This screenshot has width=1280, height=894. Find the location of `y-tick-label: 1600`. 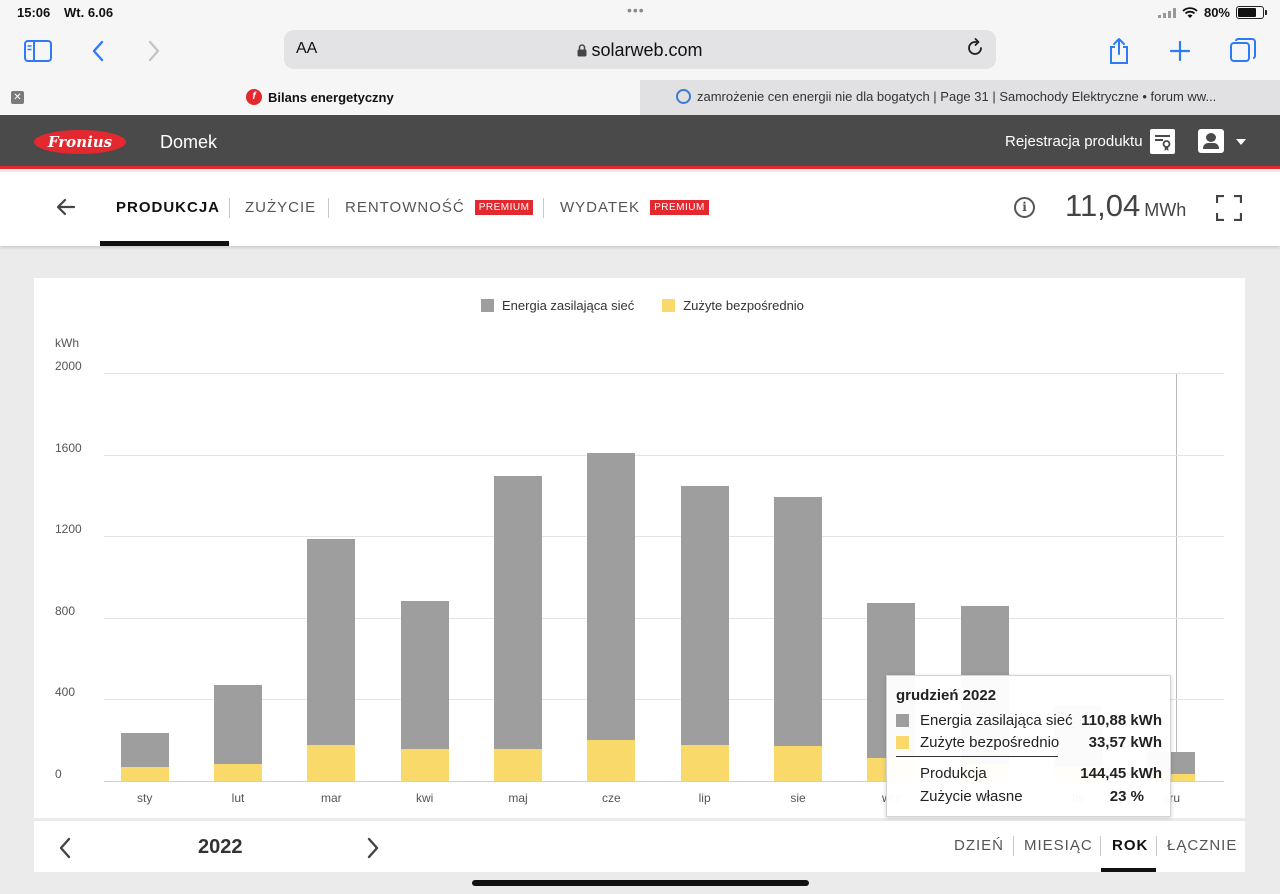

y-tick-label: 1600 is located at coordinates (68, 447).